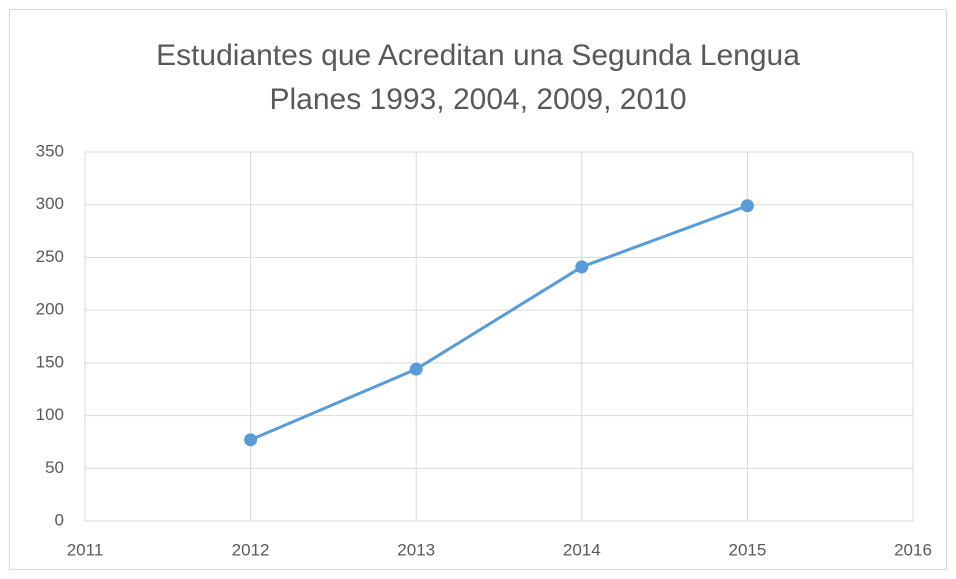 The width and height of the screenshot is (956, 579). I want to click on y-tick-label: 0, so click(59, 519).